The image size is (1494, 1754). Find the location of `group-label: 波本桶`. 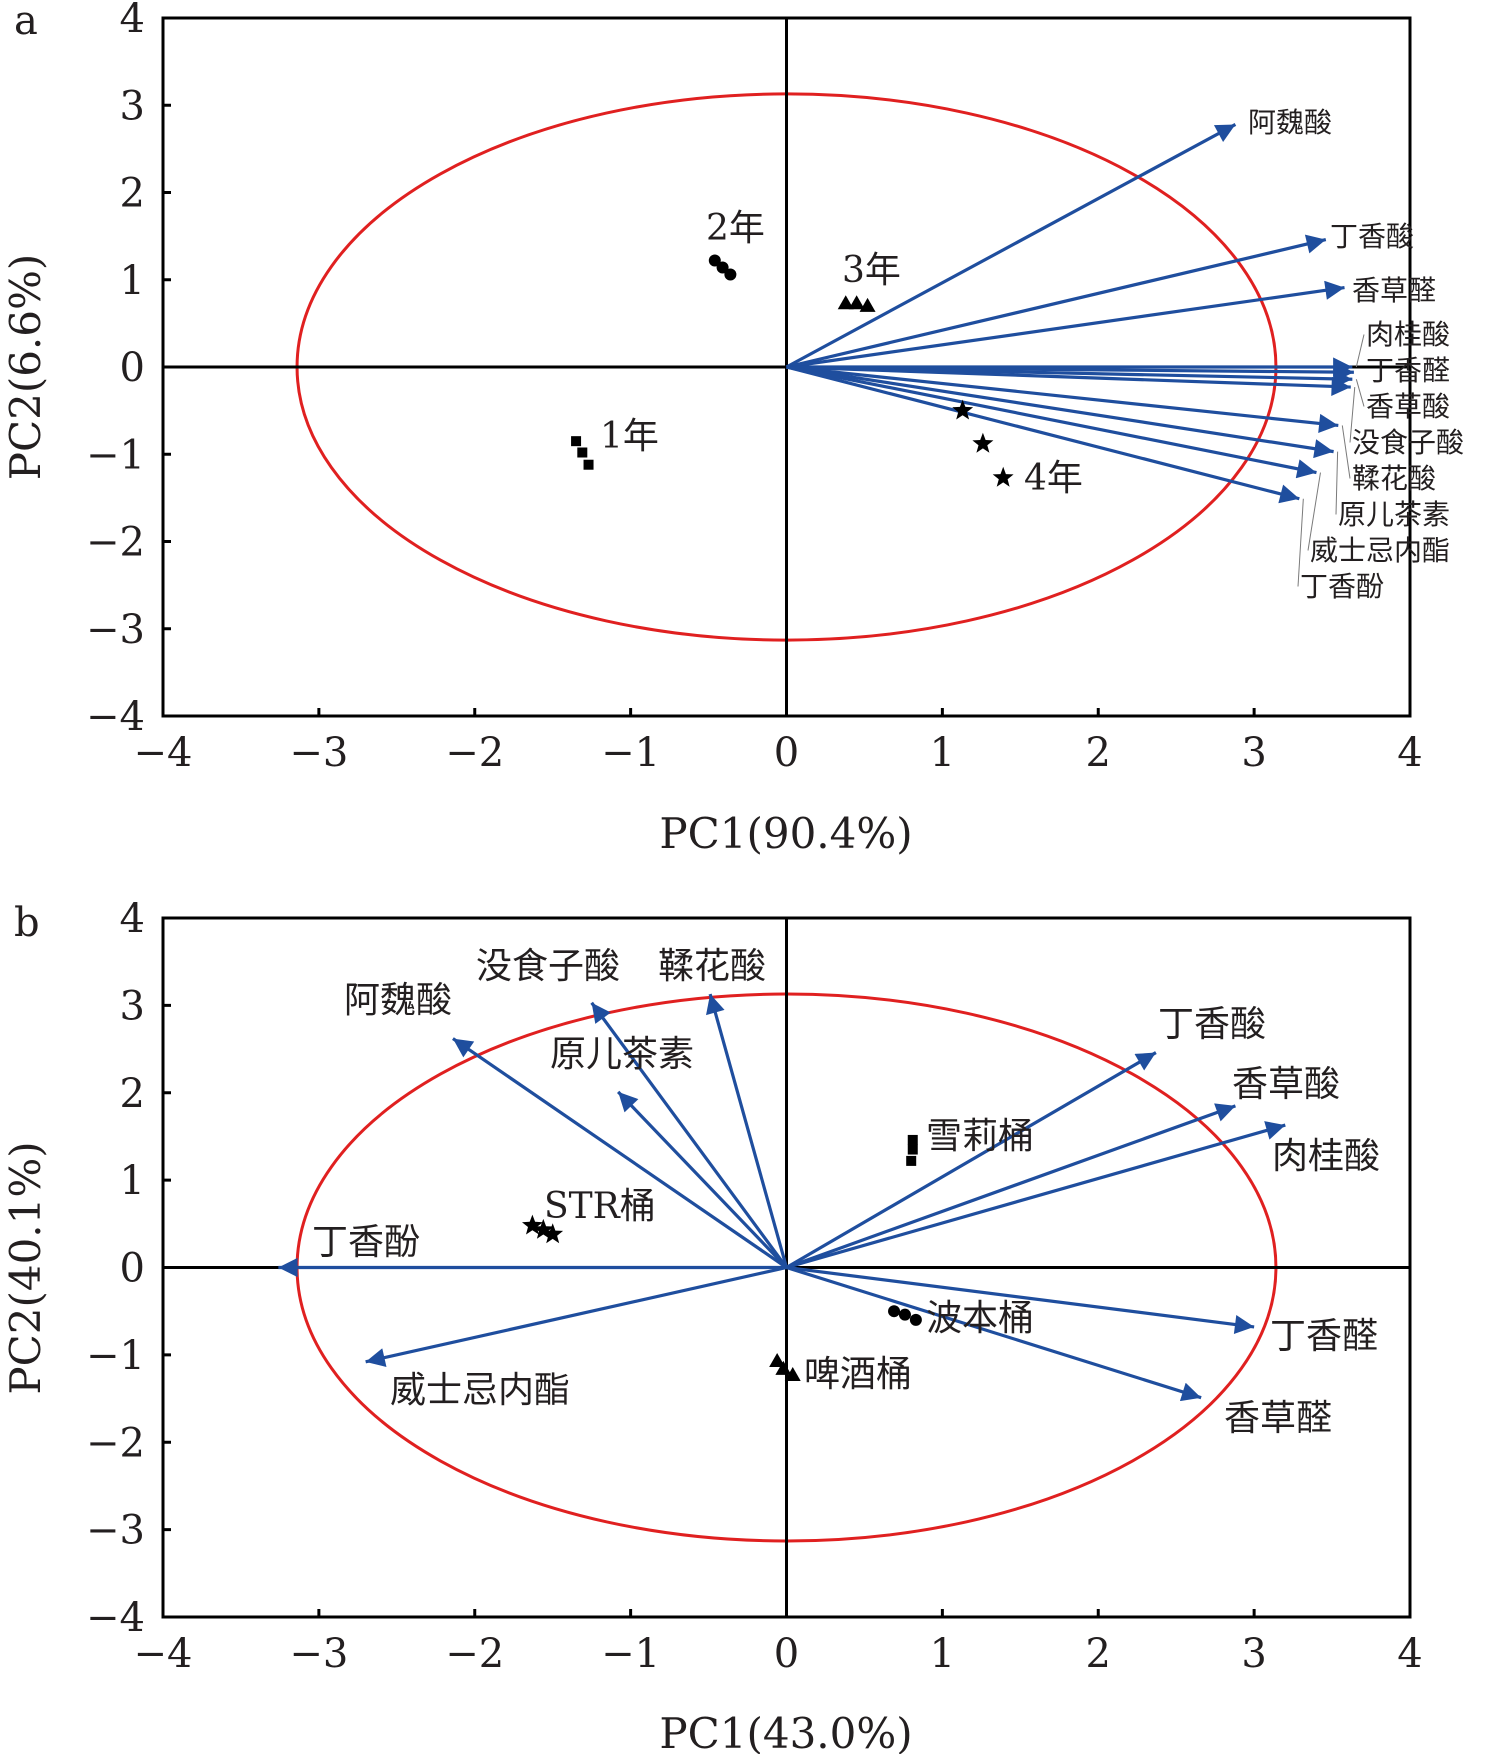

group-label: 波本桶 is located at coordinates (980, 1318).